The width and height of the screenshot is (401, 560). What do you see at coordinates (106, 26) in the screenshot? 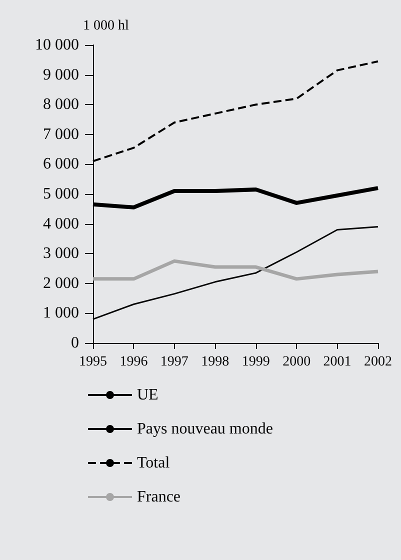
I see `y-axis-title: 1 000 hl` at bounding box center [106, 26].